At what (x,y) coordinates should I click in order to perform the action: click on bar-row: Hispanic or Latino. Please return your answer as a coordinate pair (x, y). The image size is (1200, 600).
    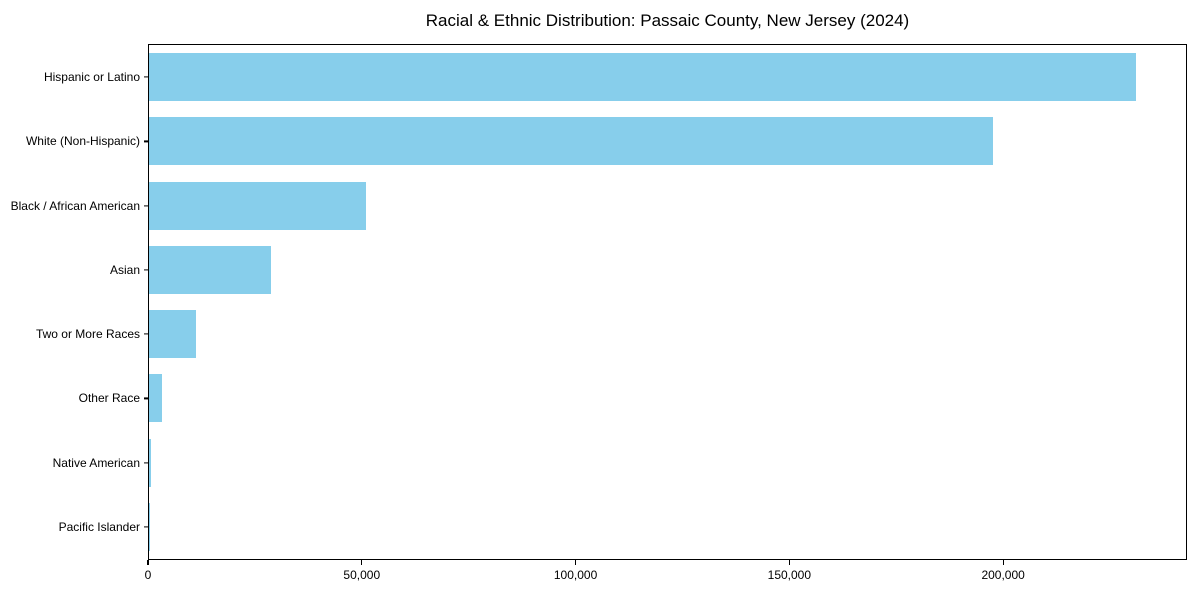
    Looking at the image, I should click on (615, 77).